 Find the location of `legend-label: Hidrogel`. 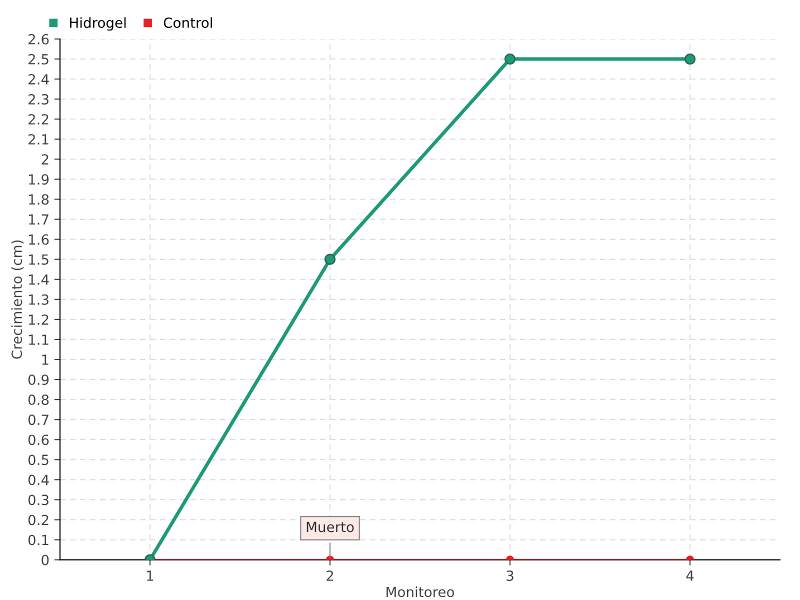

legend-label: Hidrogel is located at coordinates (98, 24).